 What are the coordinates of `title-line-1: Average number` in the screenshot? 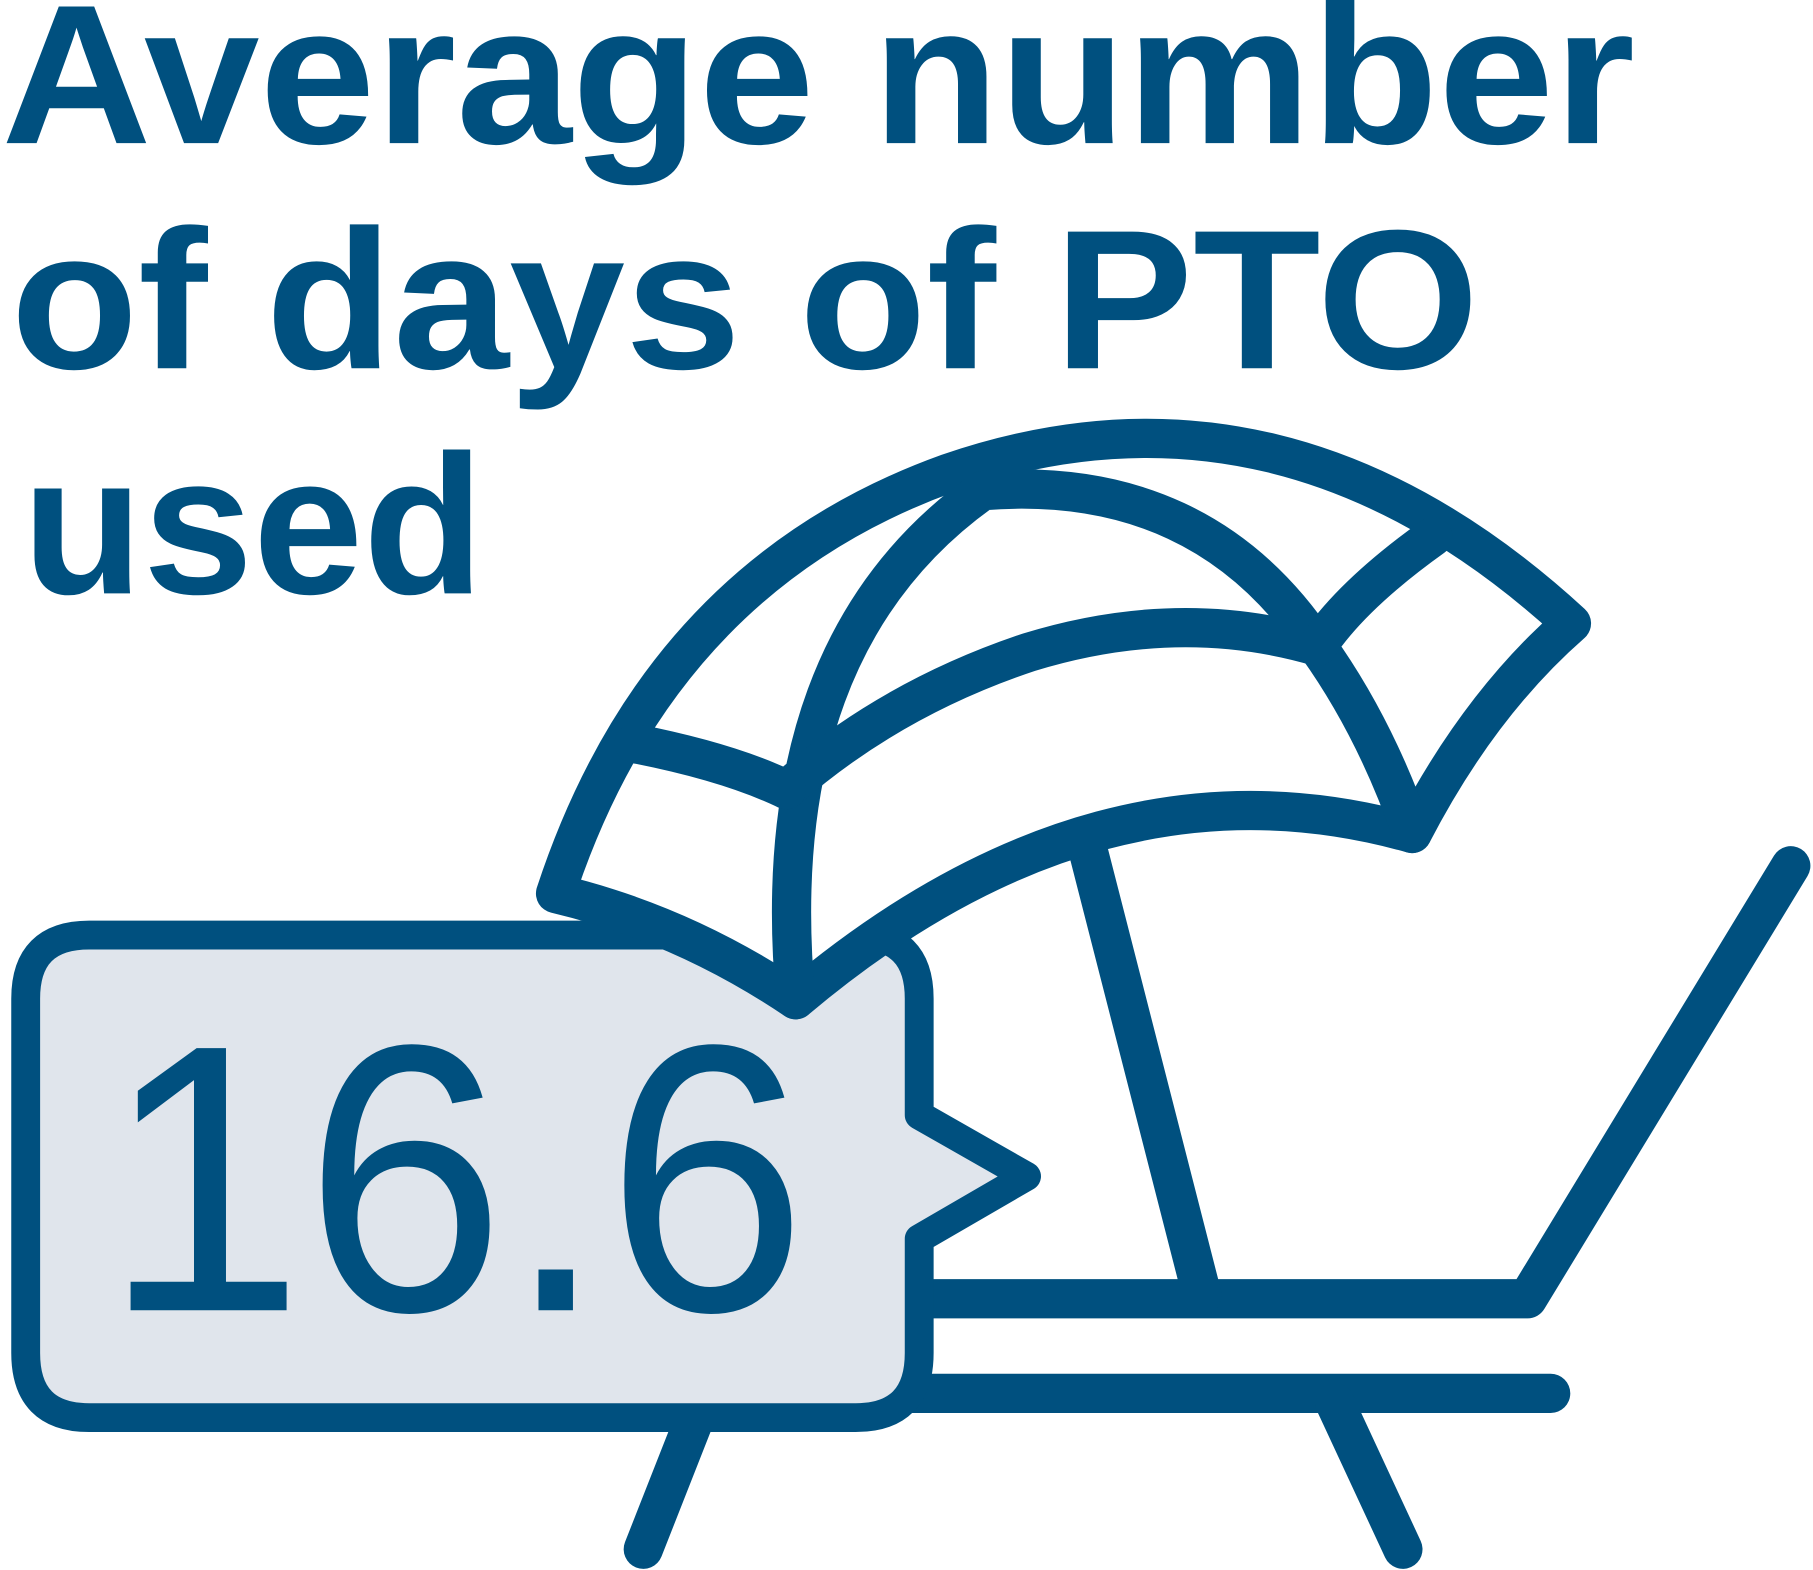 It's located at (817, 93).